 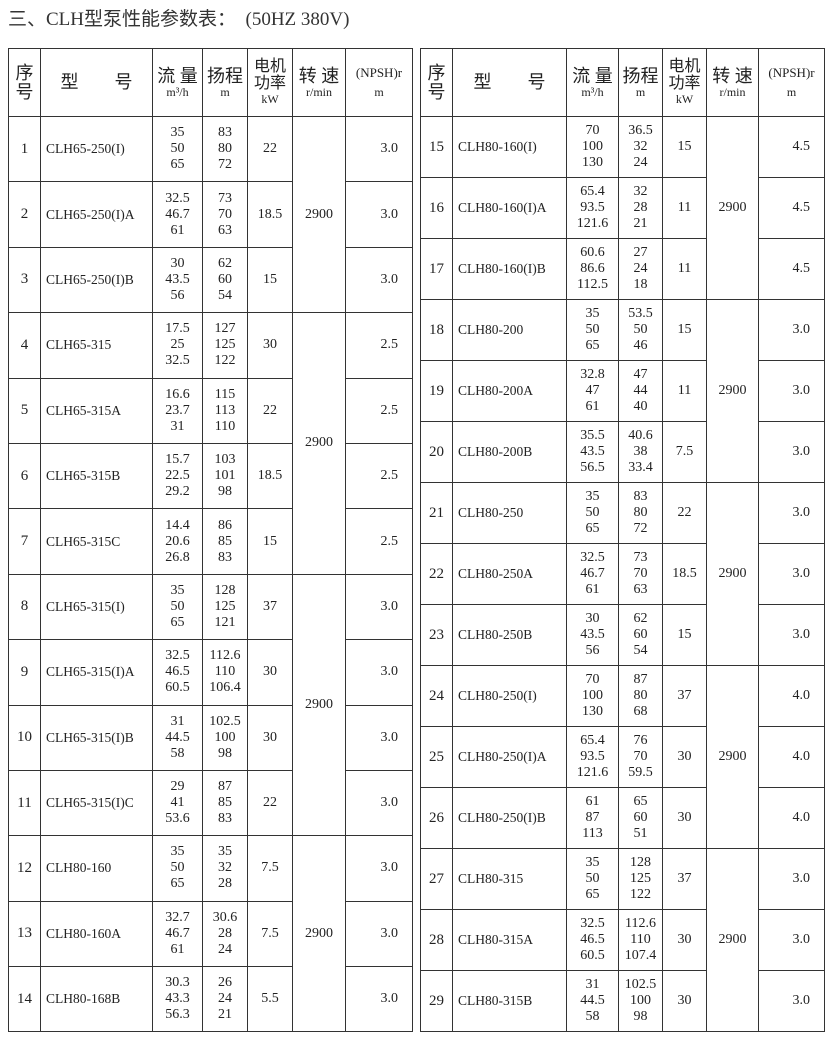 What do you see at coordinates (592, 467) in the screenshot?
I see `flow-value: 56.5` at bounding box center [592, 467].